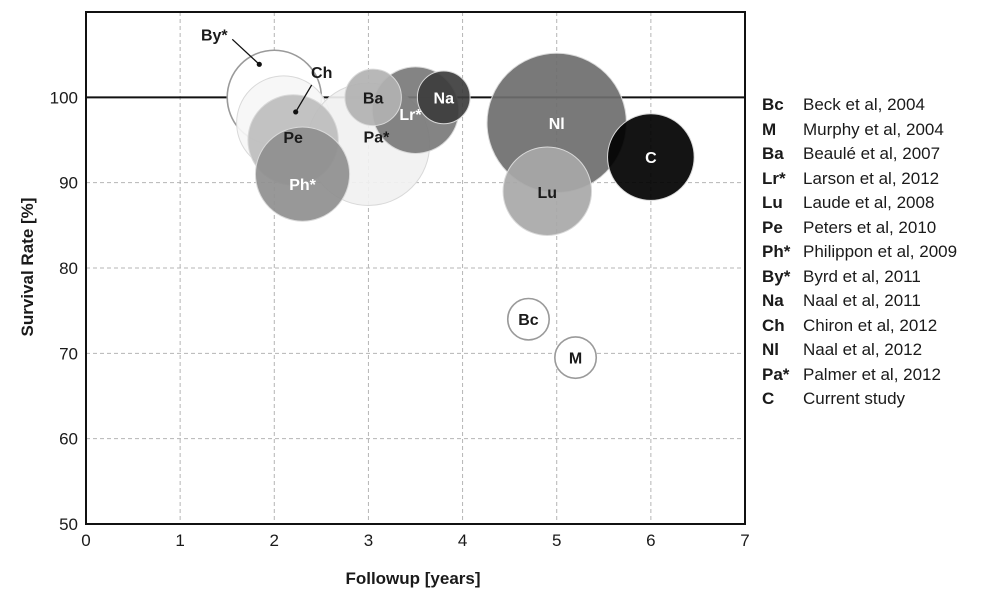 Image resolution: width=989 pixels, height=596 pixels. Describe the element at coordinates (854, 399) in the screenshot. I see `legend-text: Current study` at that location.